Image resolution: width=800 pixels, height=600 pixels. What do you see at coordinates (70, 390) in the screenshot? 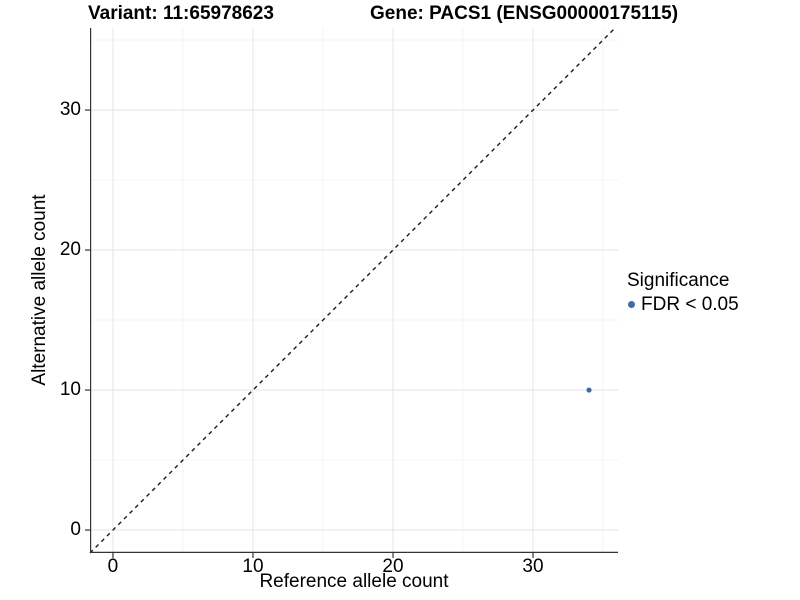
I see `y-tick-label: 10` at bounding box center [70, 390].